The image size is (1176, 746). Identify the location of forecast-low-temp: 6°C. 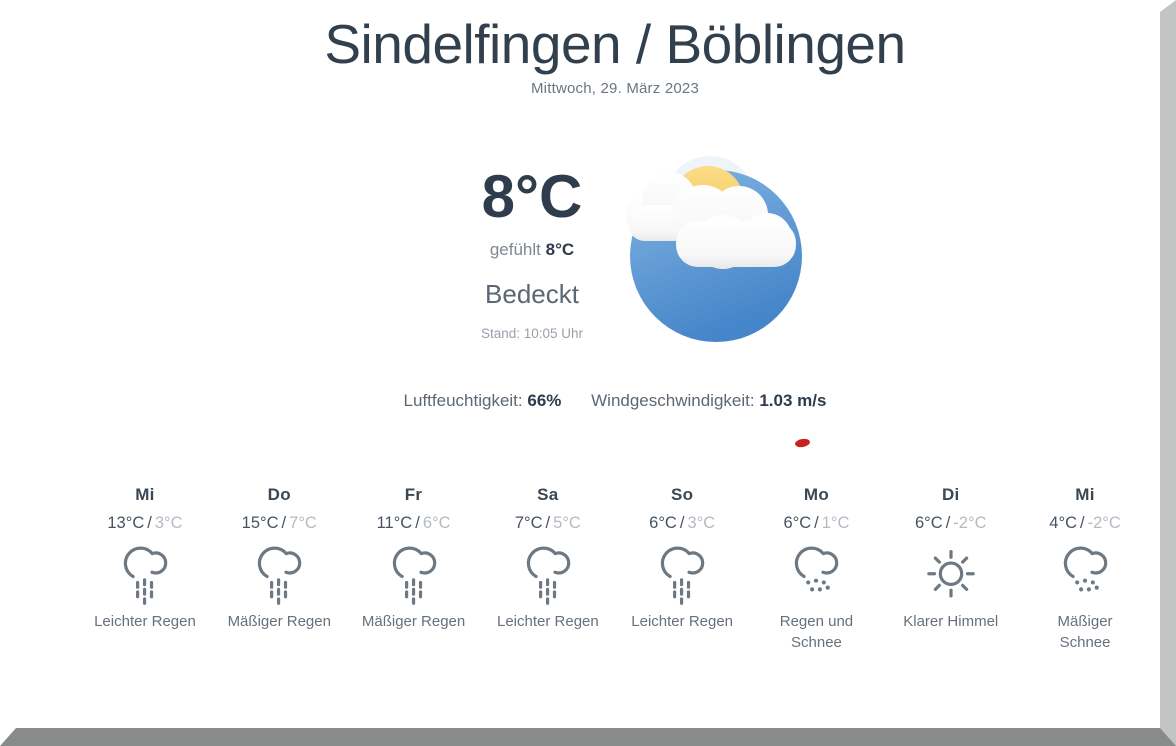
(436, 522).